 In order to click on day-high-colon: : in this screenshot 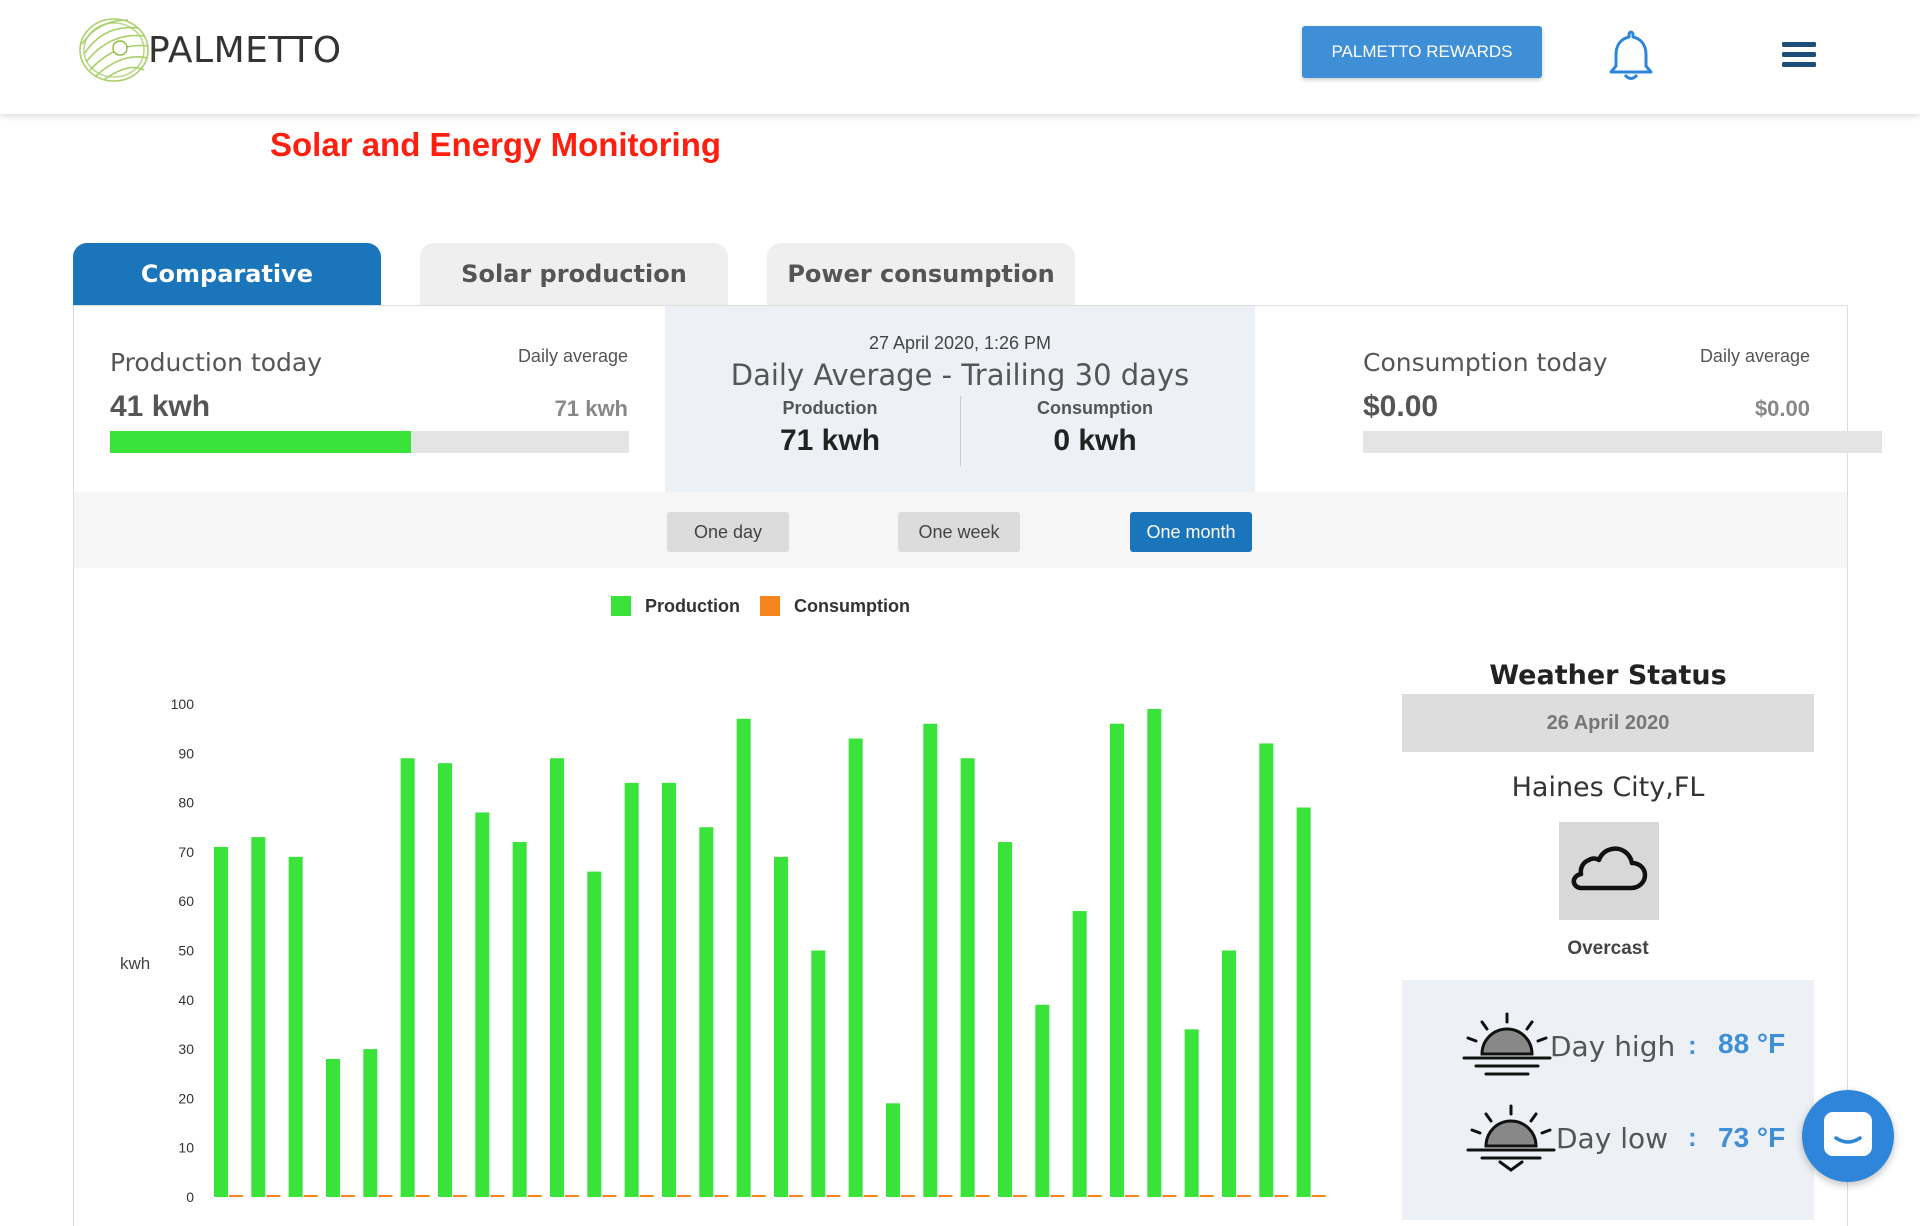, I will do `click(1692, 1045)`.